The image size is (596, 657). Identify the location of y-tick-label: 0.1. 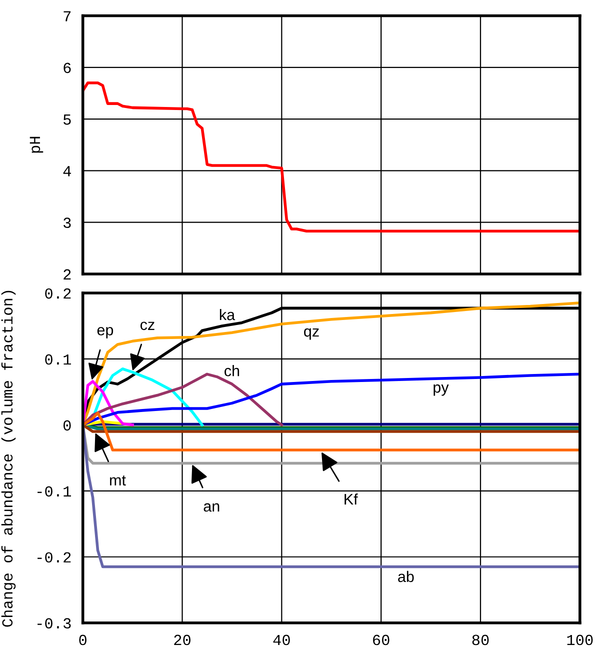
(58, 359).